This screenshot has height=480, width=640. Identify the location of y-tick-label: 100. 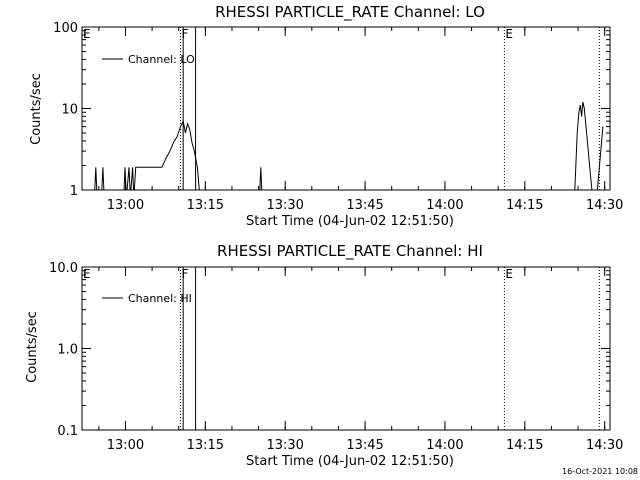
(65, 28).